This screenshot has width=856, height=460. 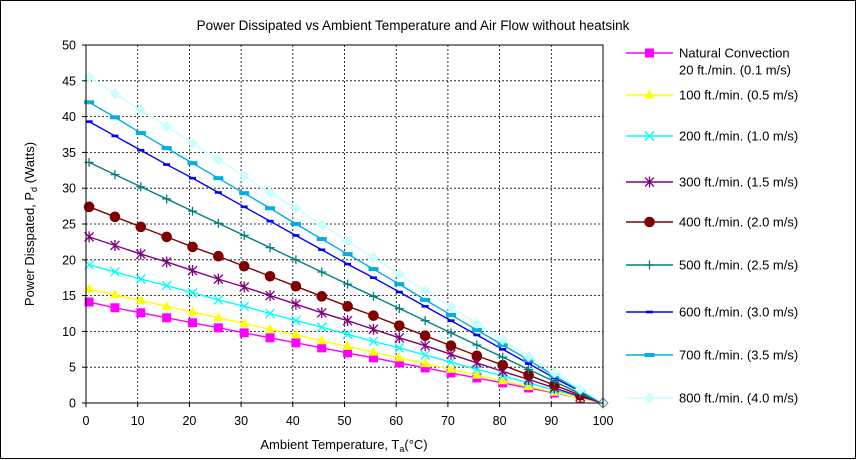 I want to click on y-axis-label-main: Power Disspated, P, so click(x=29, y=249).